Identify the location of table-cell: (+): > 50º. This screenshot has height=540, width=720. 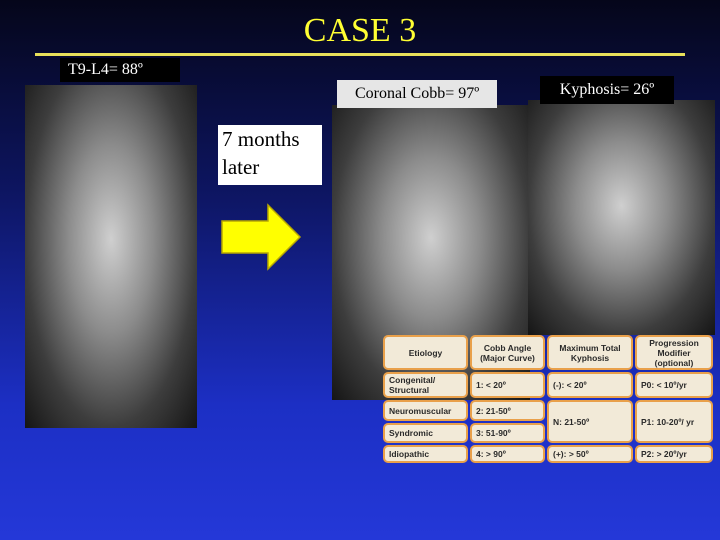
(590, 454).